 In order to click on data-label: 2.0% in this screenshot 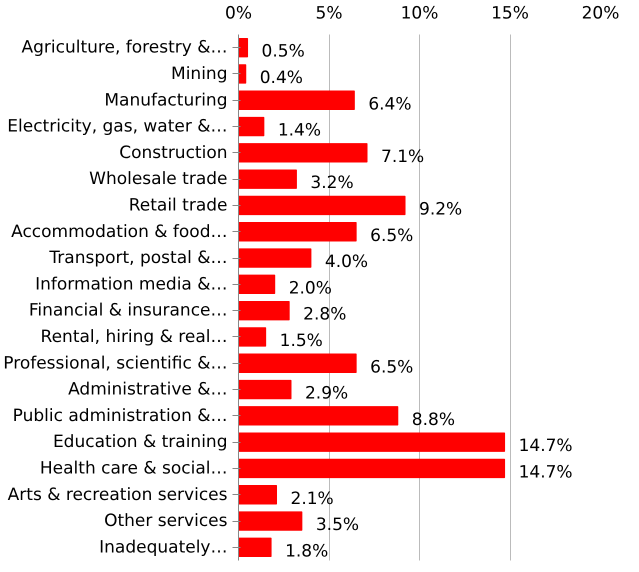, I will do `click(310, 288)`.